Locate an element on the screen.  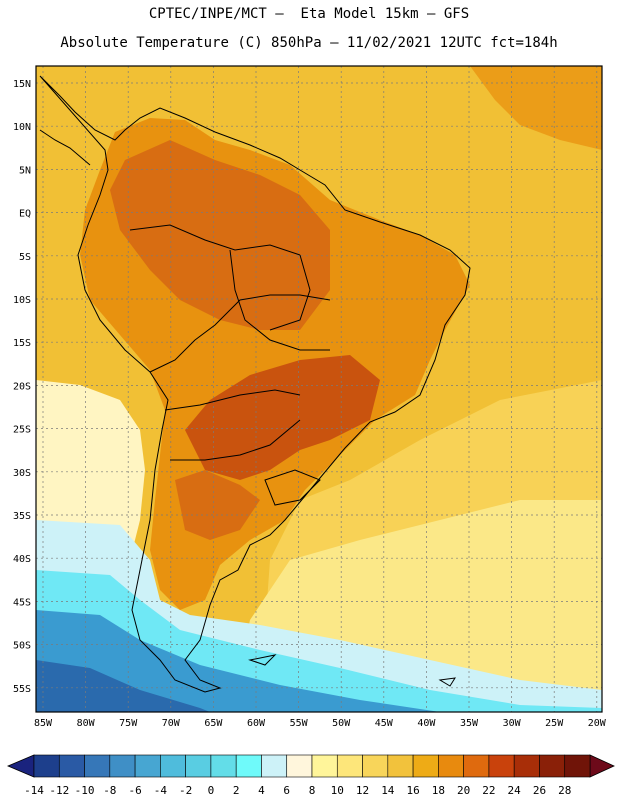
colorbar-label: 4 is located at coordinates (261, 790).